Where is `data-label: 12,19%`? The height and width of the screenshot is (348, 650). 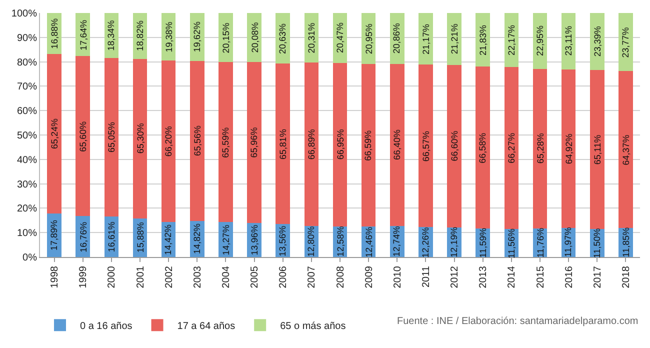 data-label: 12,19% is located at coordinates (454, 242).